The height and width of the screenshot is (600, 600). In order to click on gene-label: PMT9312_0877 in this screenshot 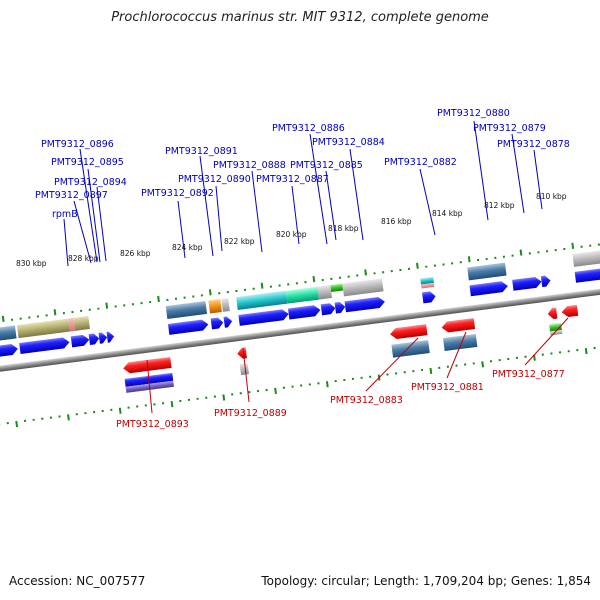, I will do `click(528, 374)`.